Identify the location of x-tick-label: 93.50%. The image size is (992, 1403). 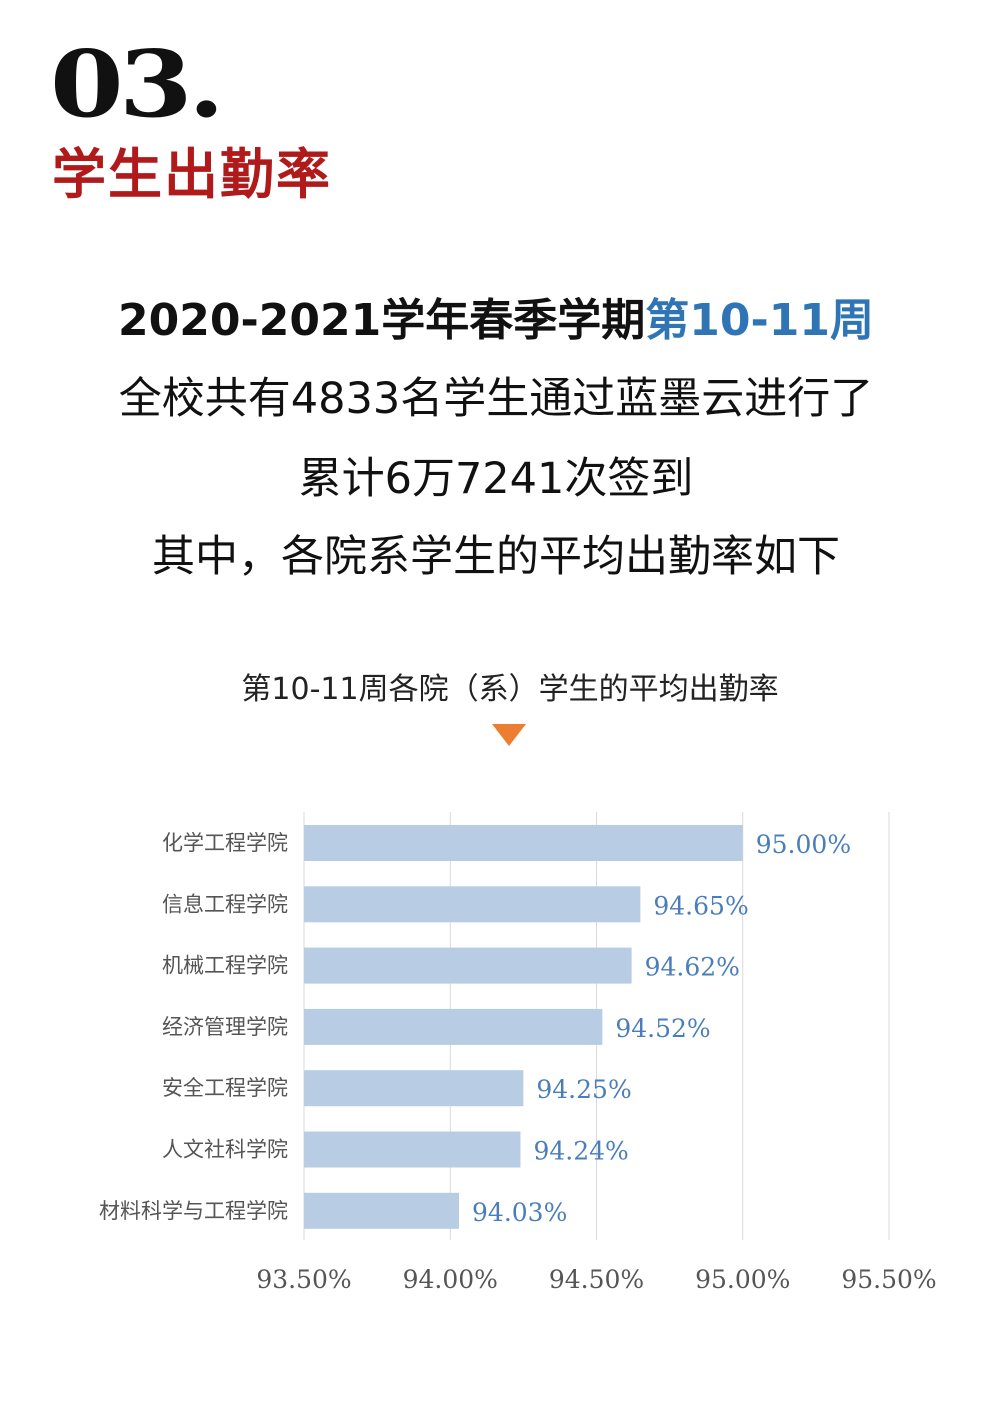
(303, 1279).